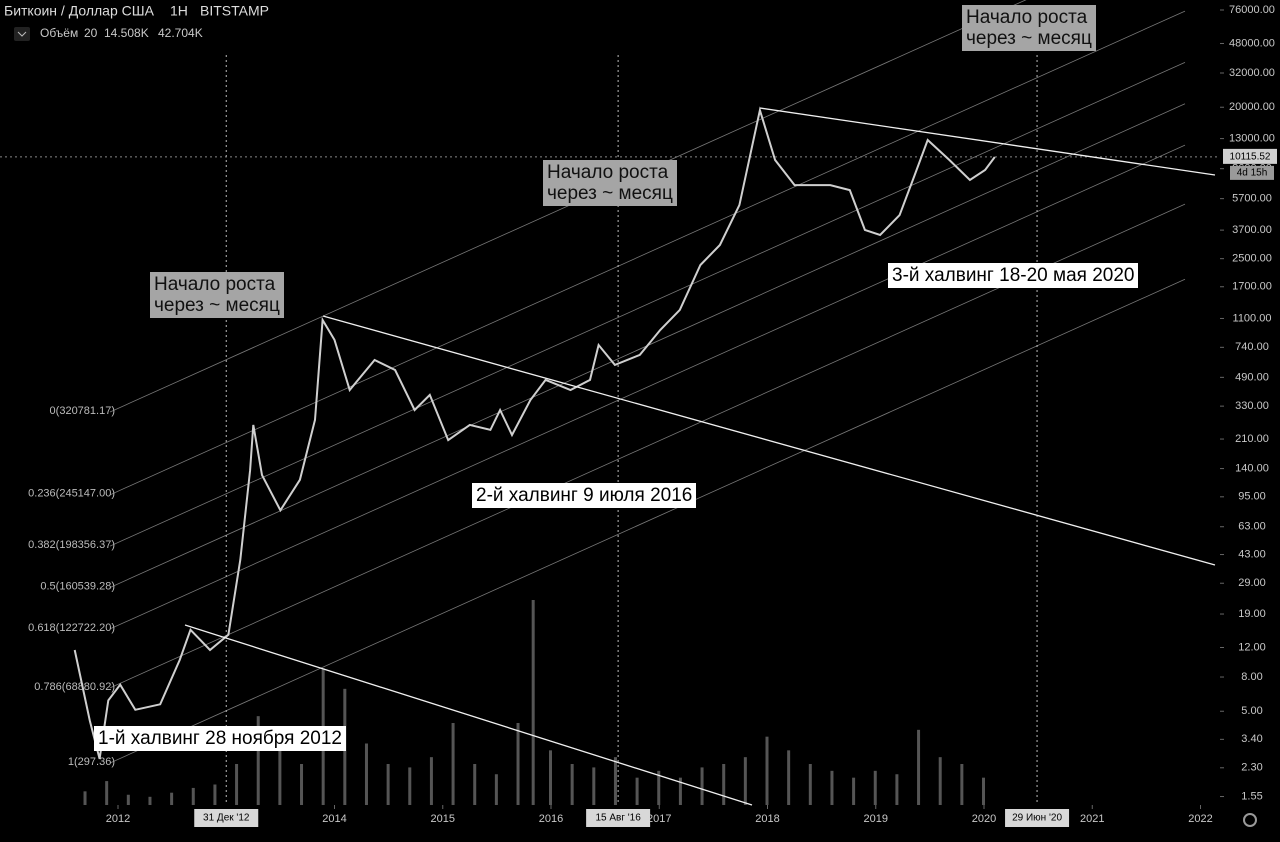  I want to click on trend-line, so click(468, 715).